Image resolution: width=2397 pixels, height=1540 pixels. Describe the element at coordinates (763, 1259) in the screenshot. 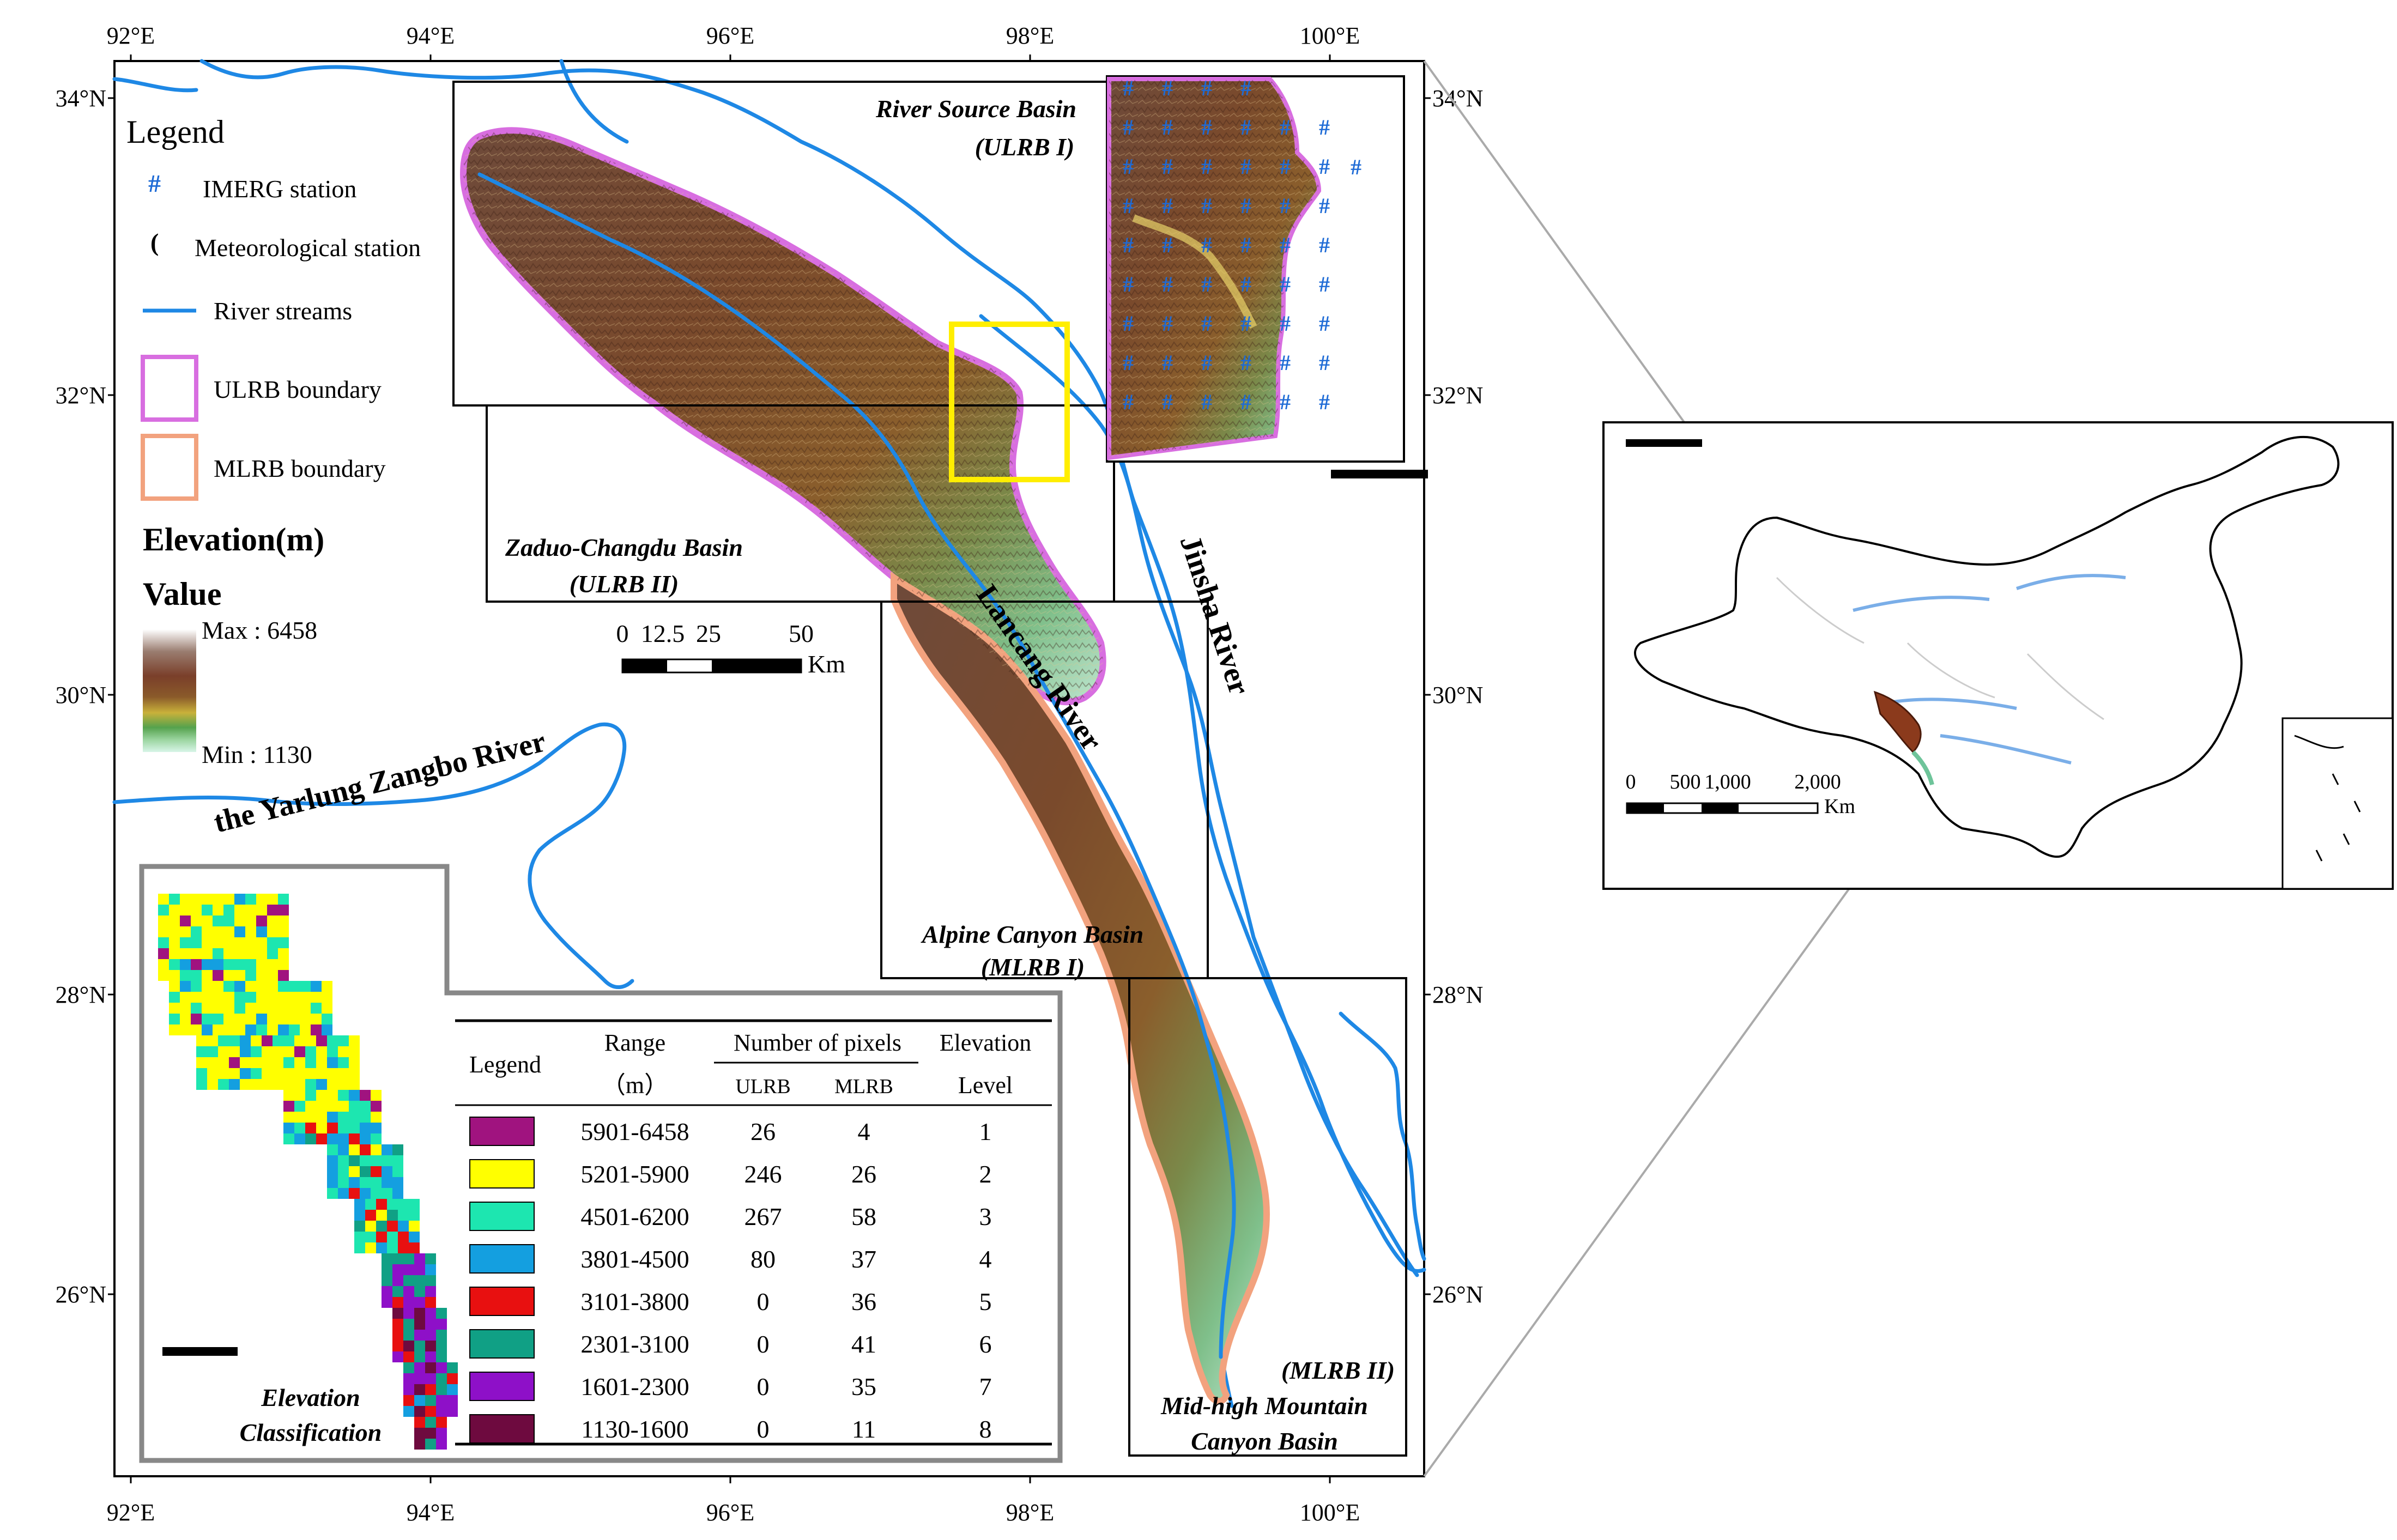

I see `table-cell-ulrb: 80` at that location.